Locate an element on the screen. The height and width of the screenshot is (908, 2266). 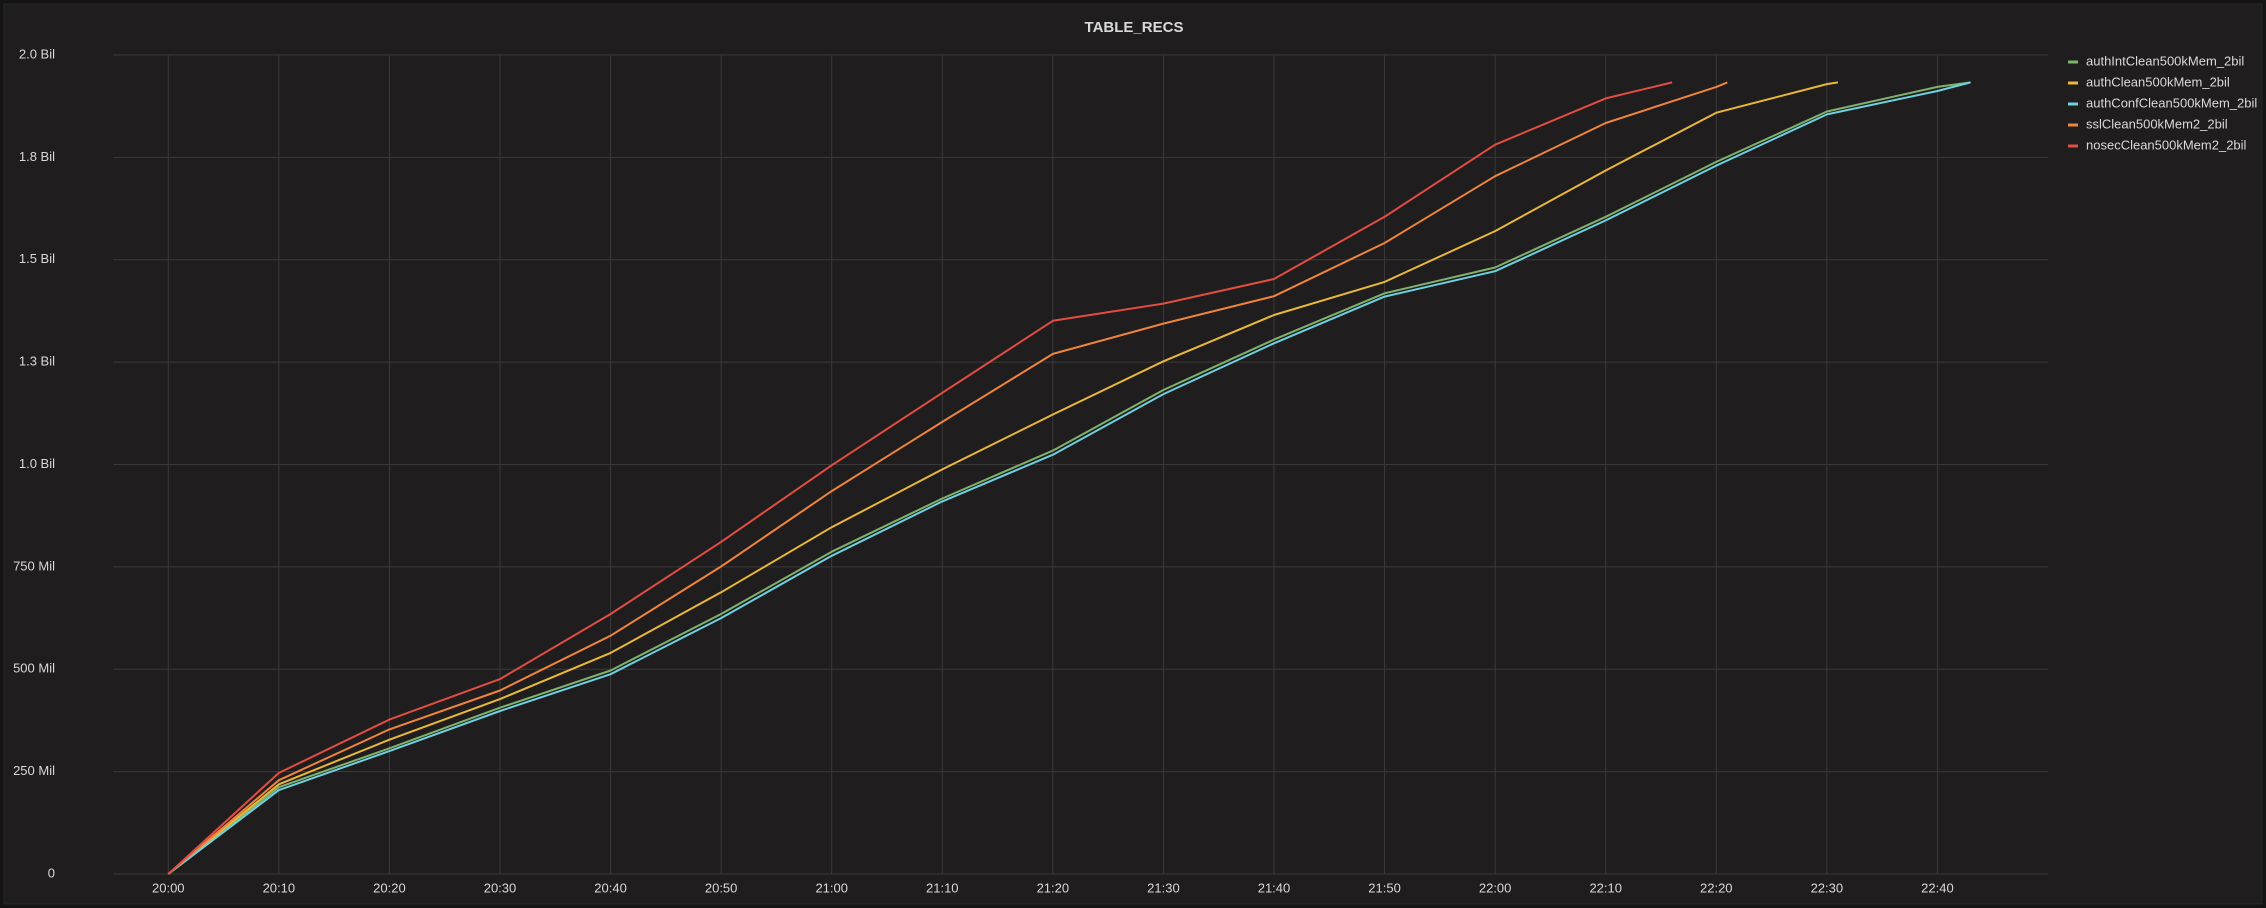
x-tick-label: 20:40 is located at coordinates (610, 887).